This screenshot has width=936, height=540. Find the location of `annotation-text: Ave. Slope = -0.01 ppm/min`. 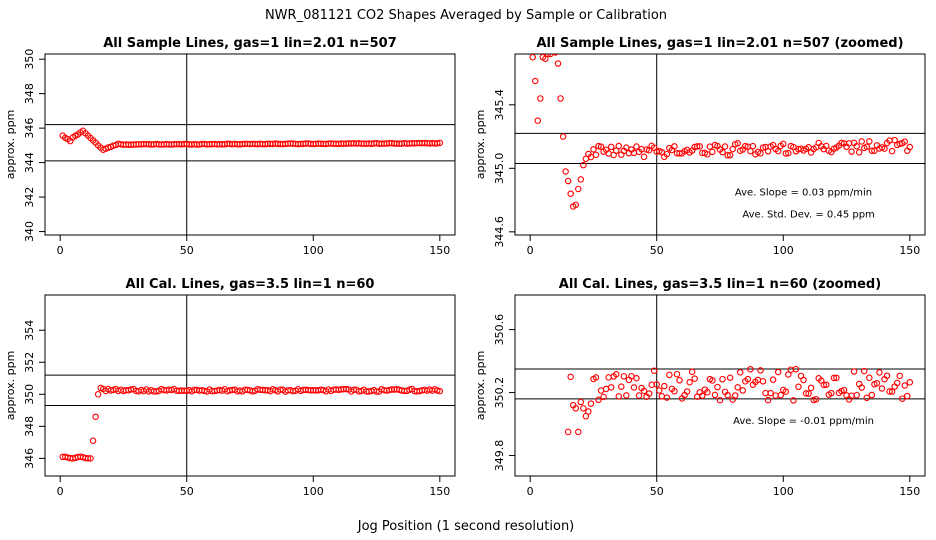

annotation-text: Ave. Slope = -0.01 ppm/min is located at coordinates (803, 421).